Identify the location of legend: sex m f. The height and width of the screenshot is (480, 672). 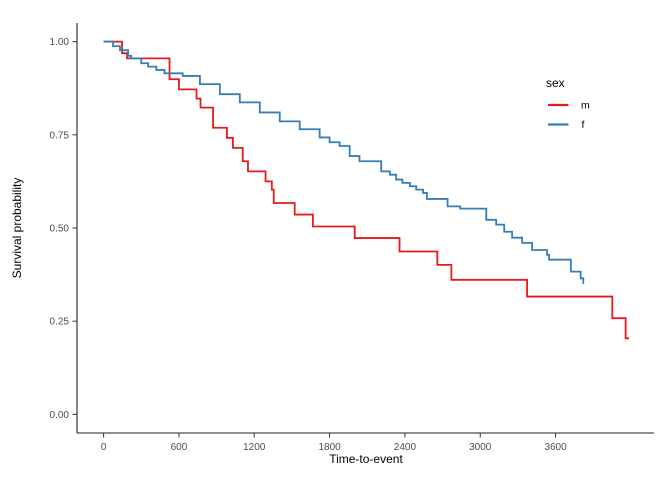
(568, 103).